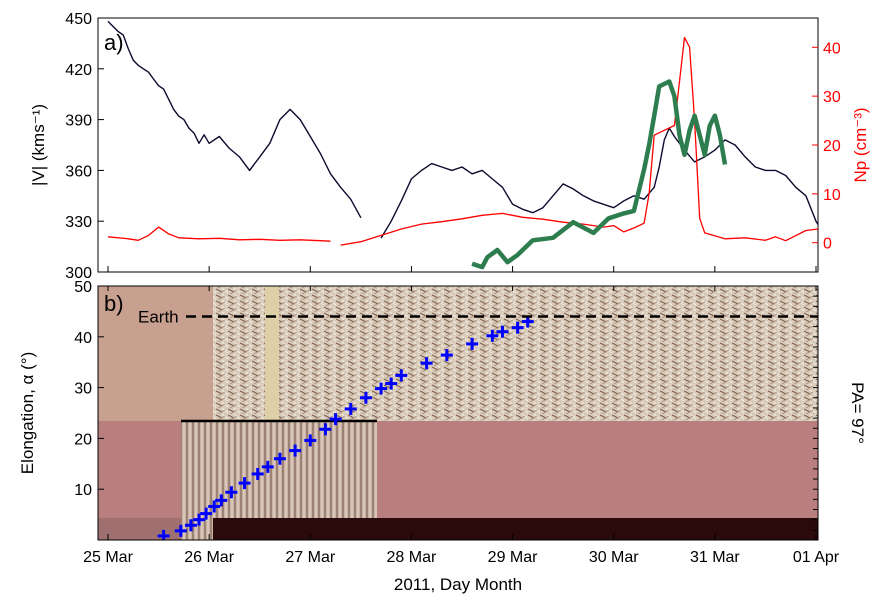  What do you see at coordinates (83, 287) in the screenshot?
I see `elongation-tick-label: 50` at bounding box center [83, 287].